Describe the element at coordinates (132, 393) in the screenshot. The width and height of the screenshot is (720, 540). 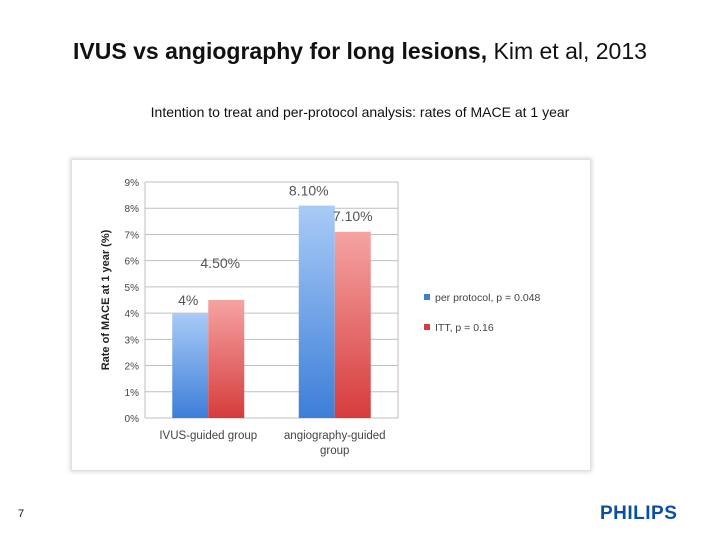
I see `y-tick-label: 1%` at that location.